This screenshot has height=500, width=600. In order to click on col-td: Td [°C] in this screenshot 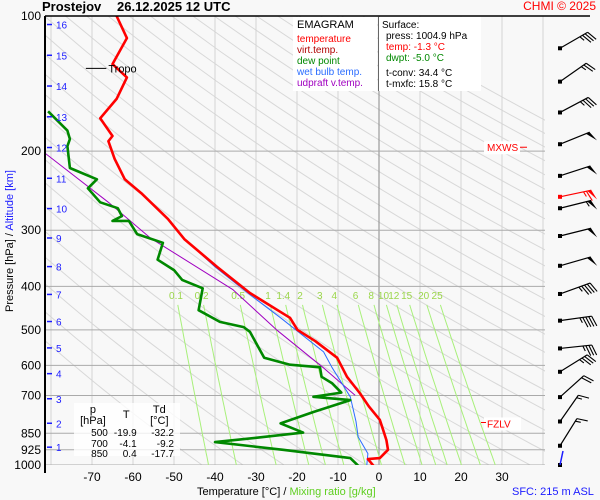, I will do `click(159, 415)`.